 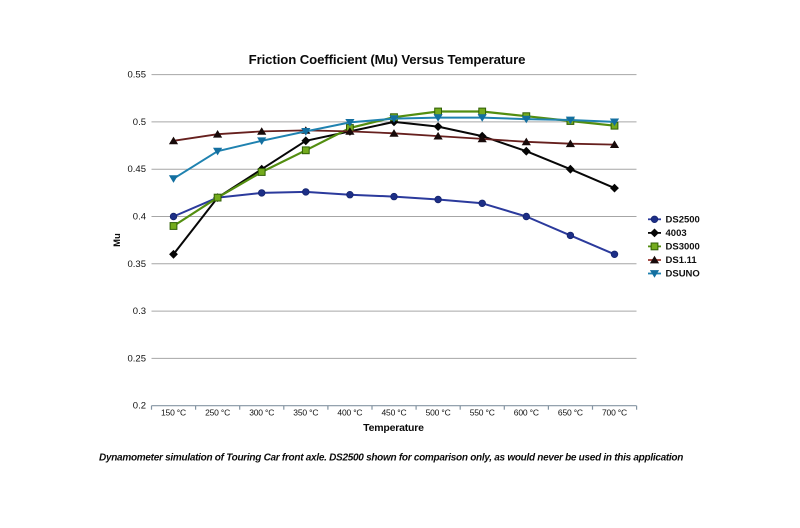 What do you see at coordinates (482, 413) in the screenshot?
I see `svg-text: 550 °C` at bounding box center [482, 413].